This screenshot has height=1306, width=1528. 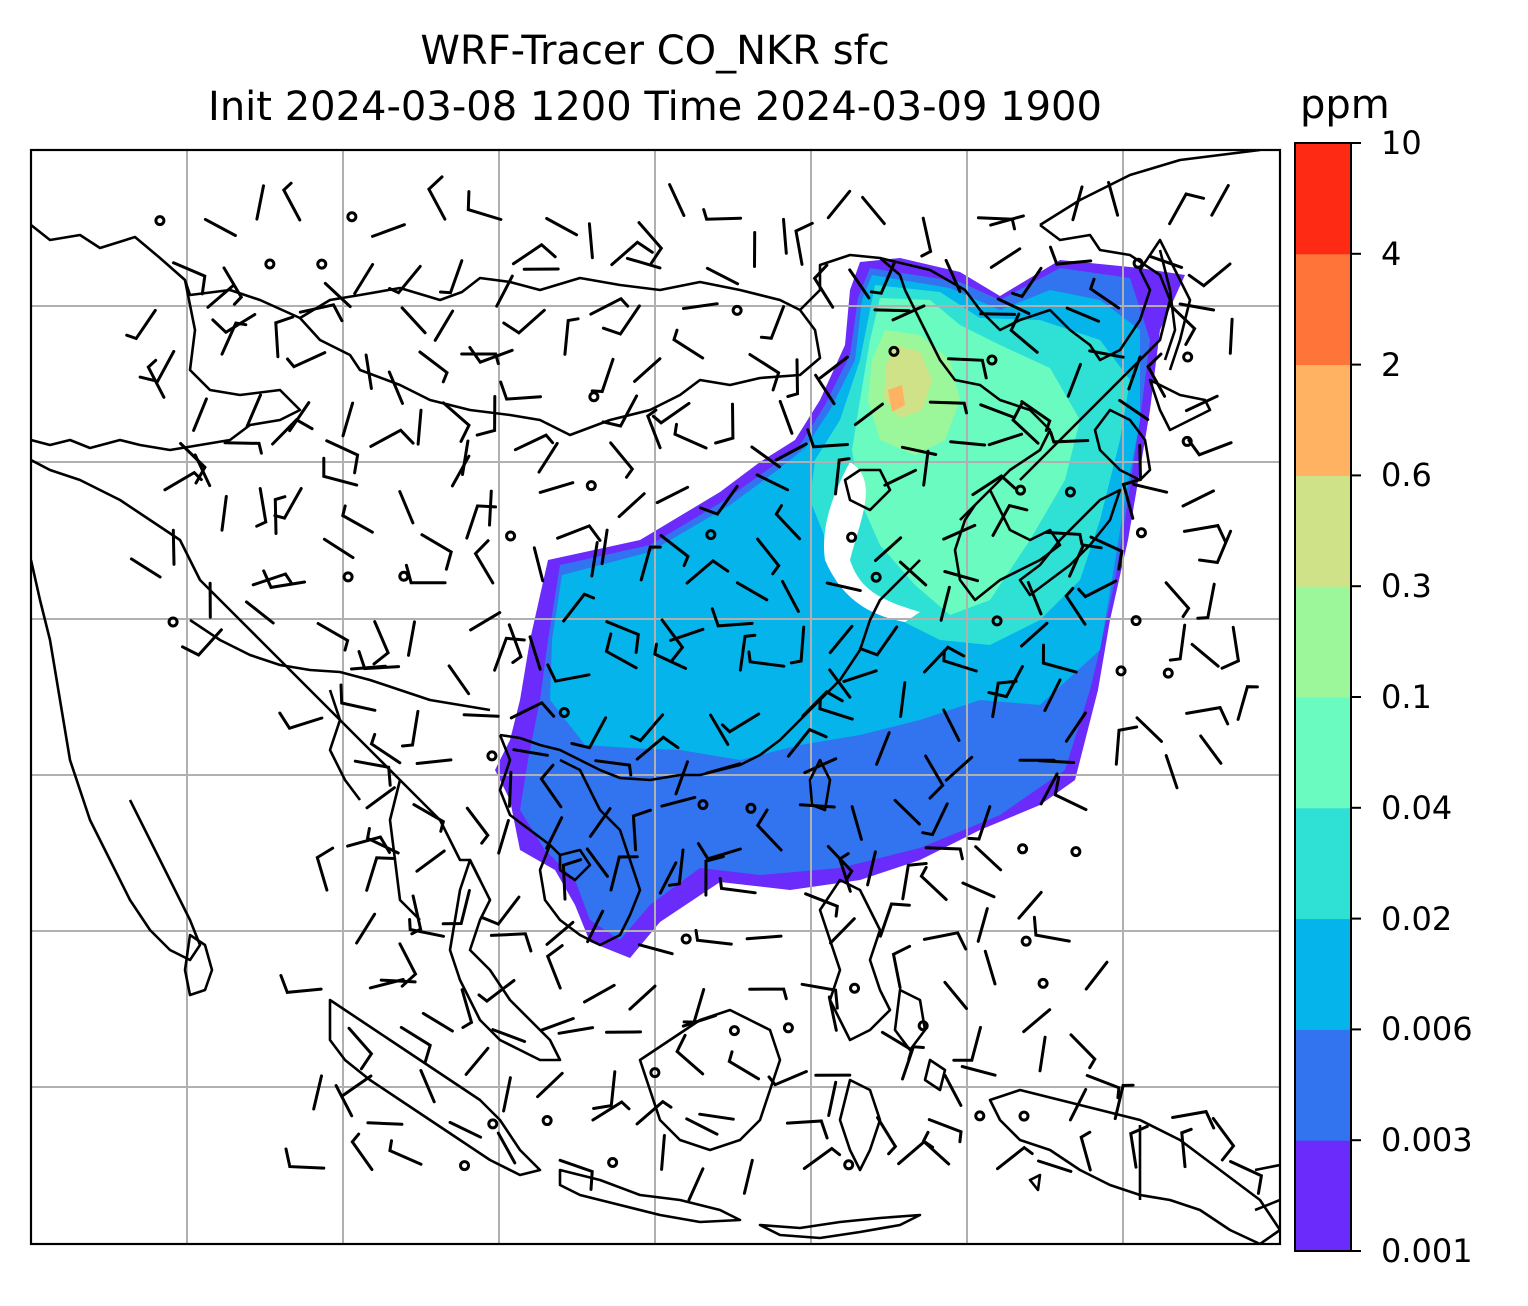 What do you see at coordinates (469, 271) in the screenshot?
I see `russia-mongolia-border` at bounding box center [469, 271].